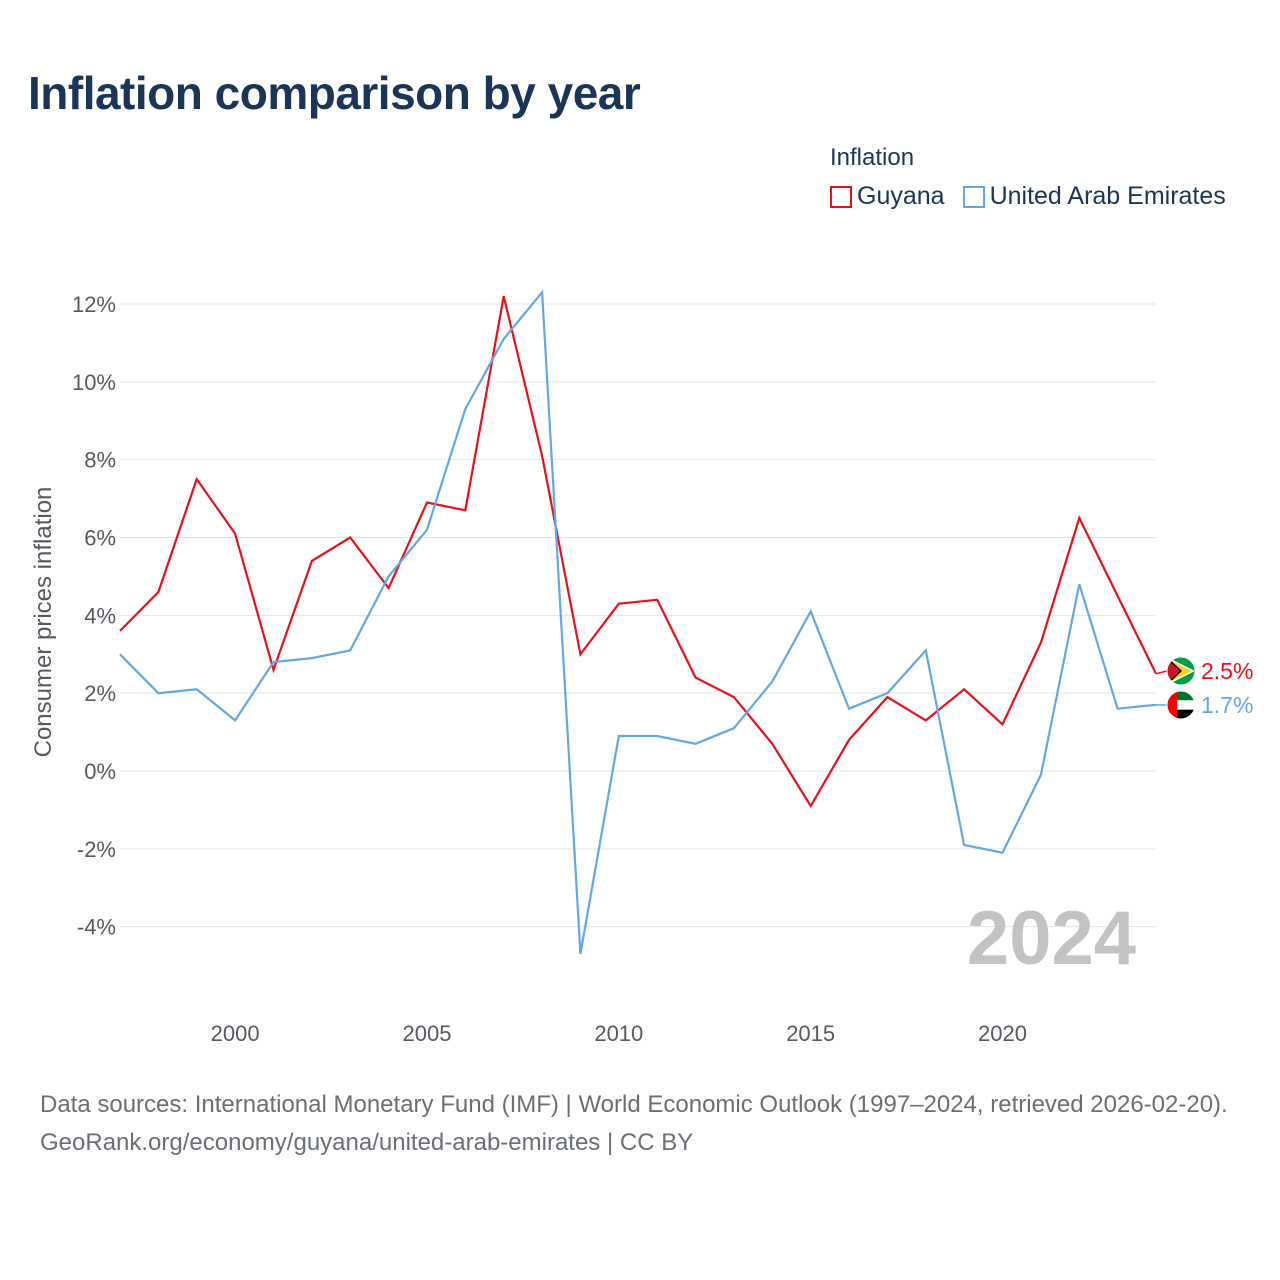 Image resolution: width=1280 pixels, height=1280 pixels. What do you see at coordinates (841, 196) in the screenshot?
I see `legend-swatch-guyana` at bounding box center [841, 196].